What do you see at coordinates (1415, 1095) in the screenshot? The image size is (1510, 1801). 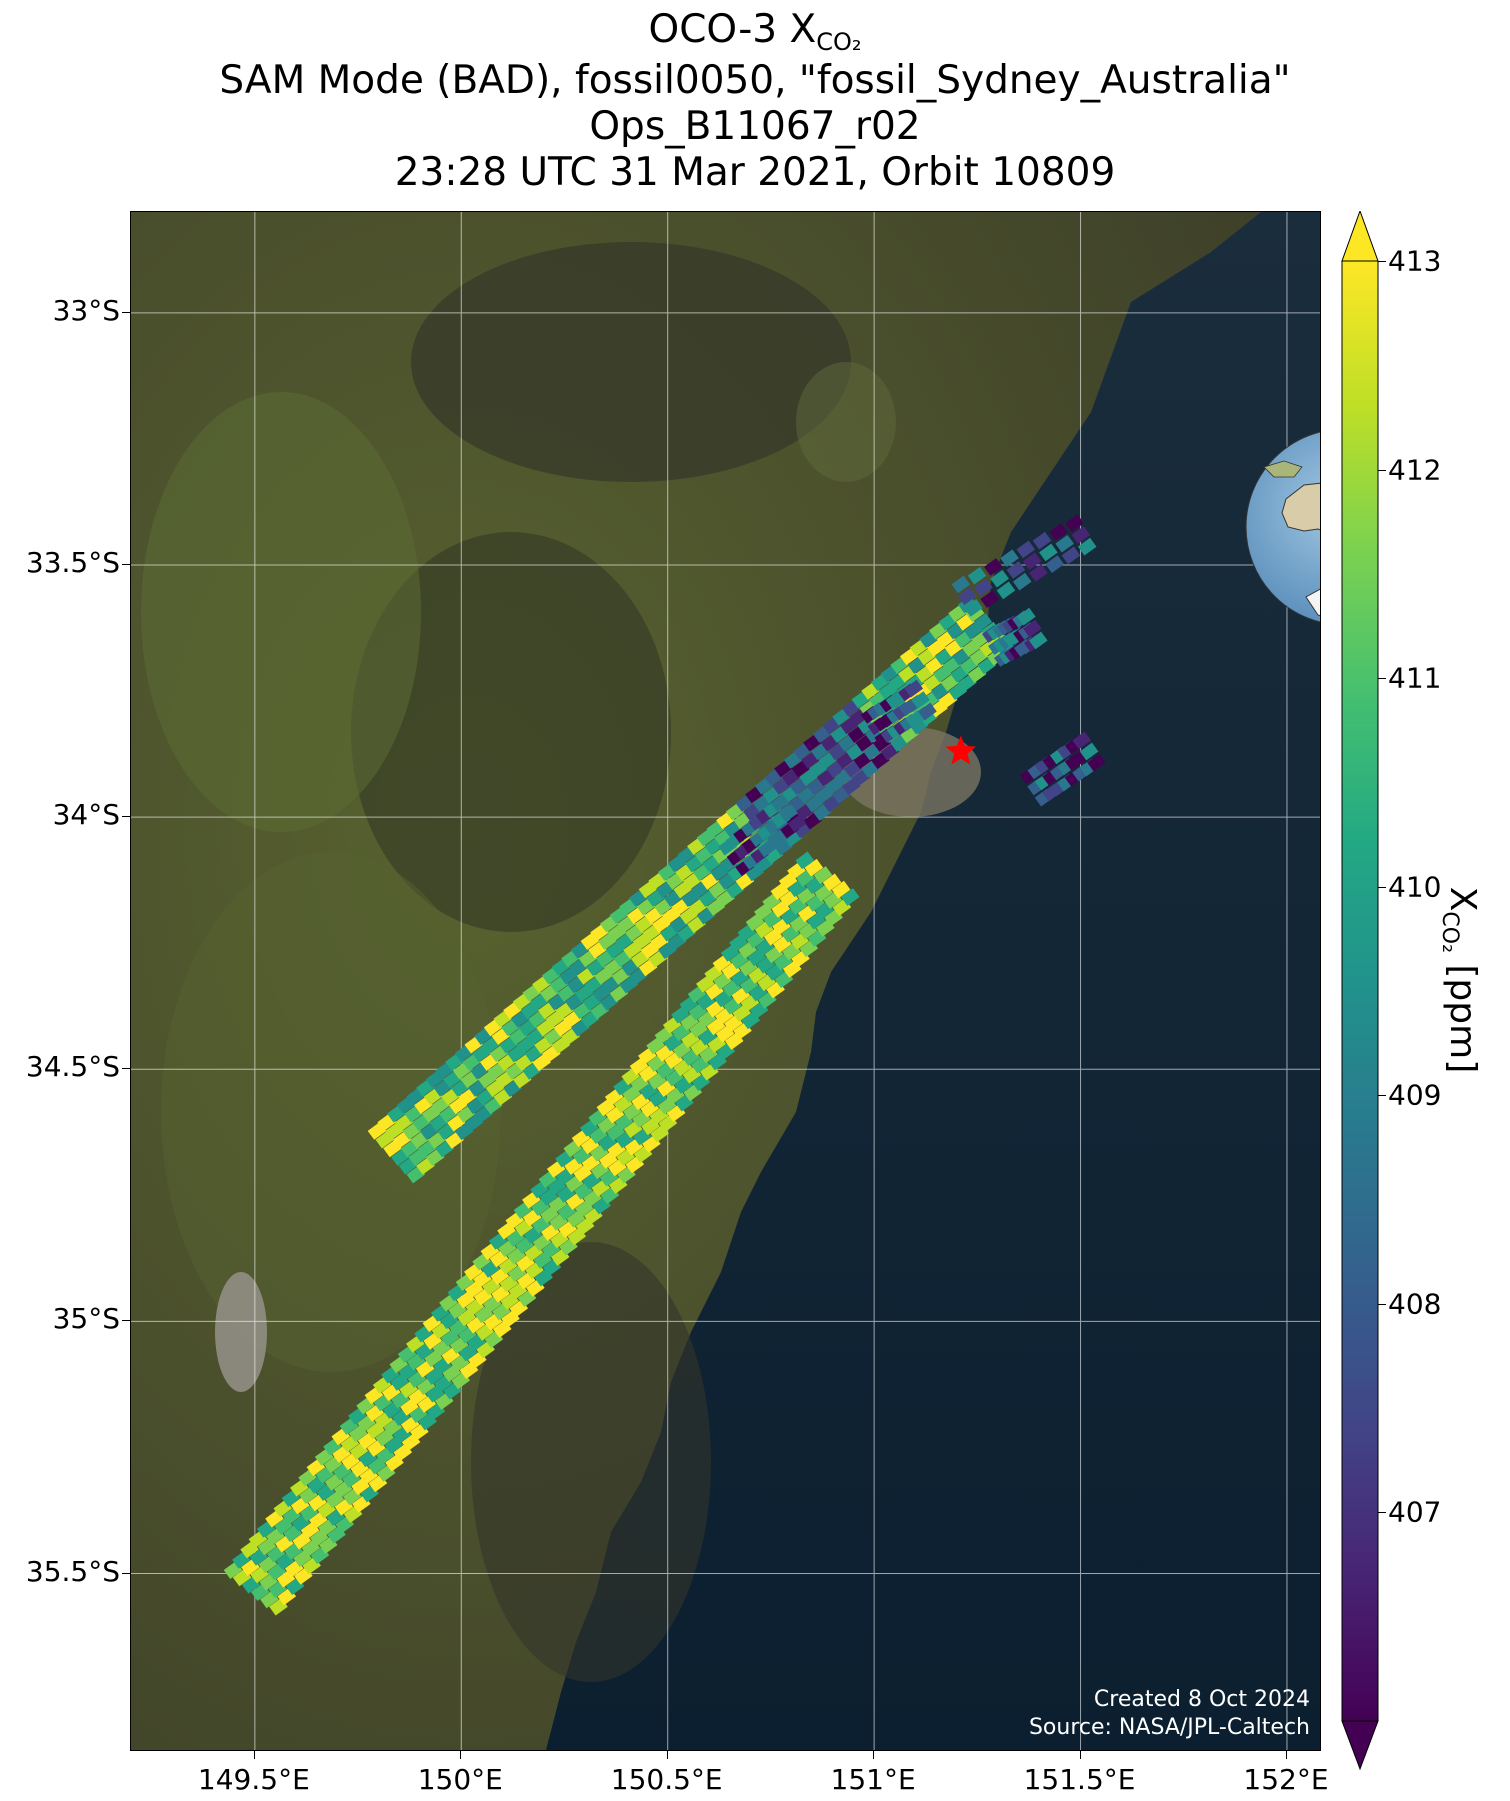 I see `colorbar-tick-label: 409` at bounding box center [1415, 1095].